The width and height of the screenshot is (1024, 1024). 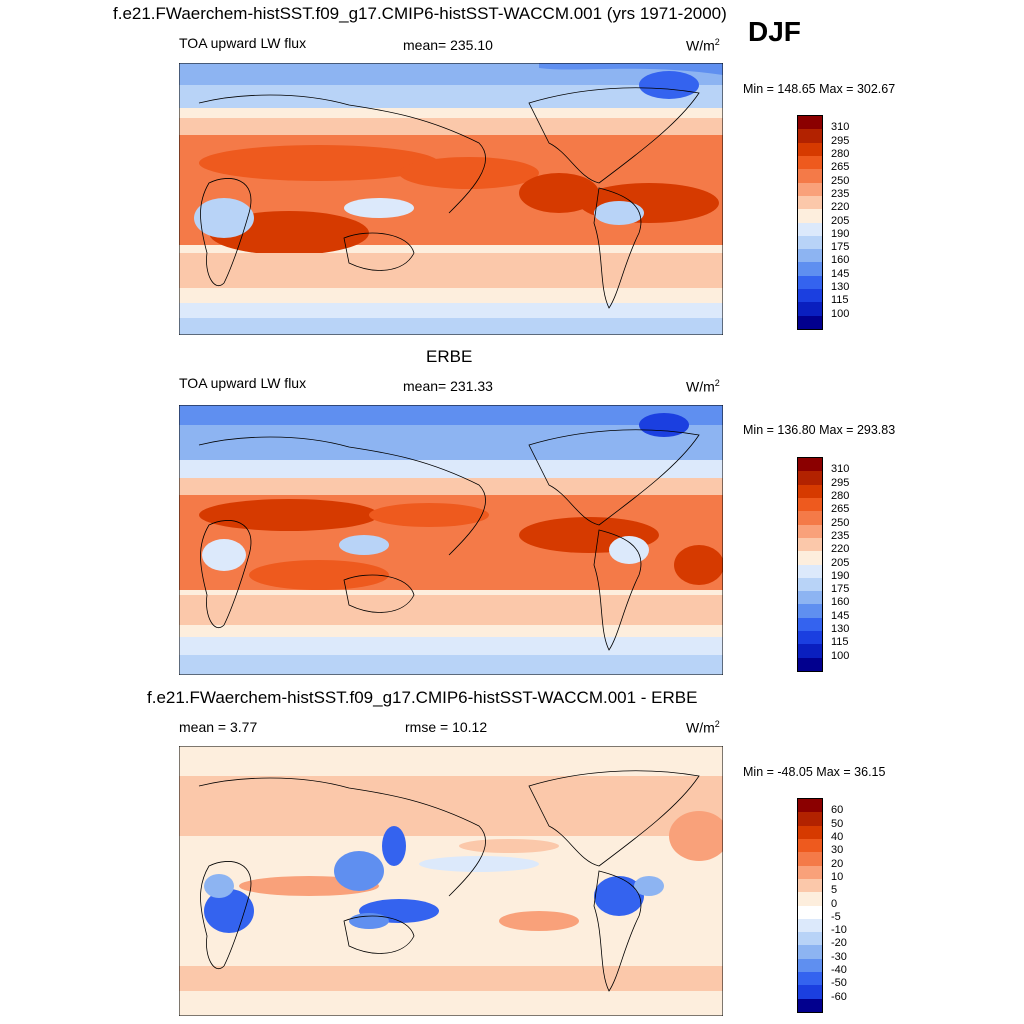 I want to click on colorbar-tick-label: -40, so click(x=839, y=970).